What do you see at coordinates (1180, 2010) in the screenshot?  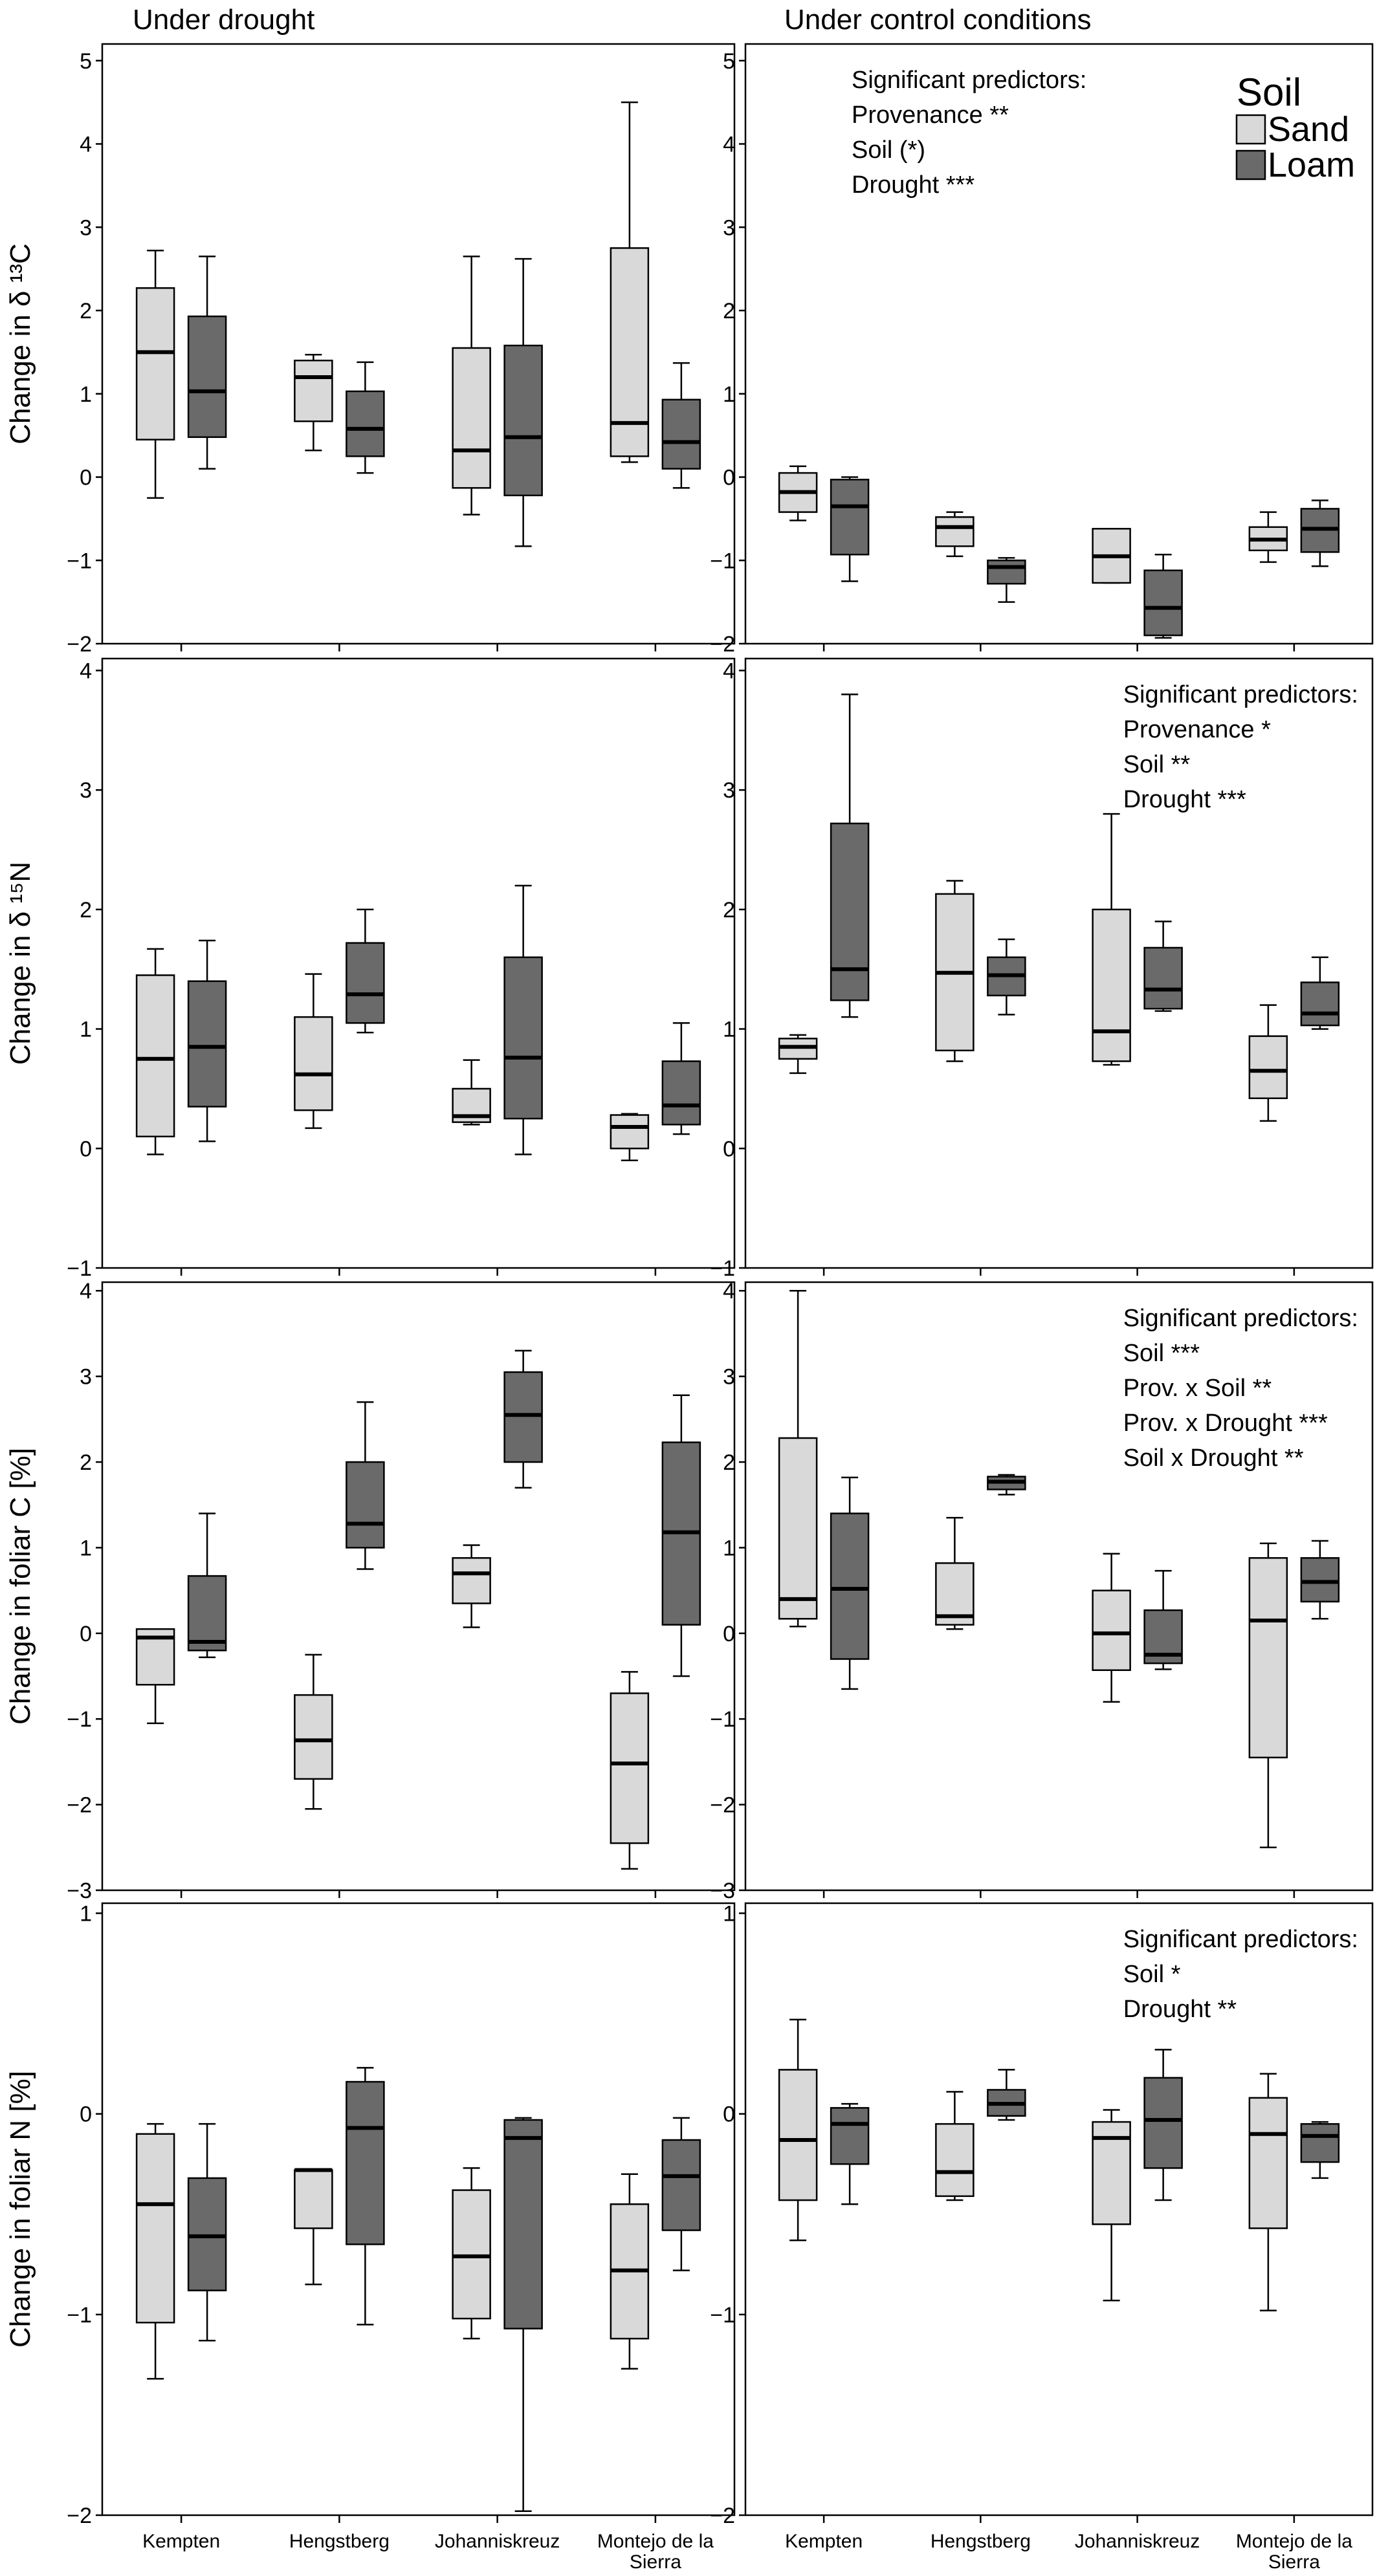 I see `annotation-predictor: Drought **` at bounding box center [1180, 2010].